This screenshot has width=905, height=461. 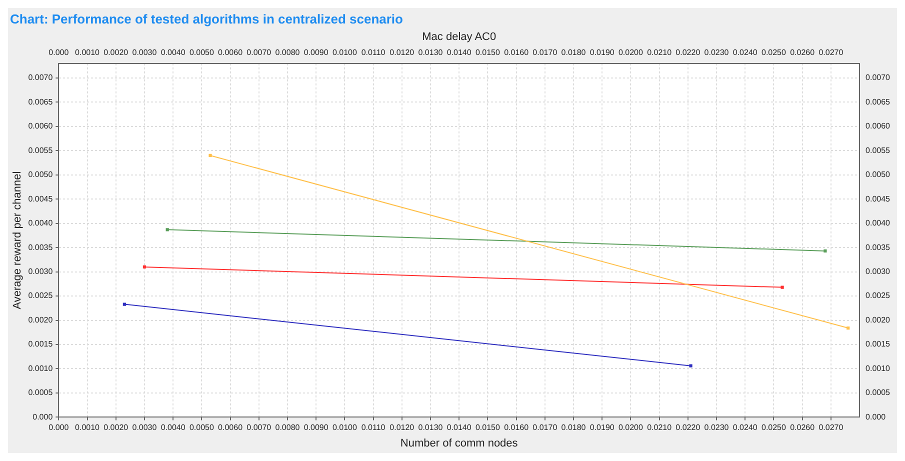 I want to click on y2-tick-label: 0.0030, so click(x=878, y=271).